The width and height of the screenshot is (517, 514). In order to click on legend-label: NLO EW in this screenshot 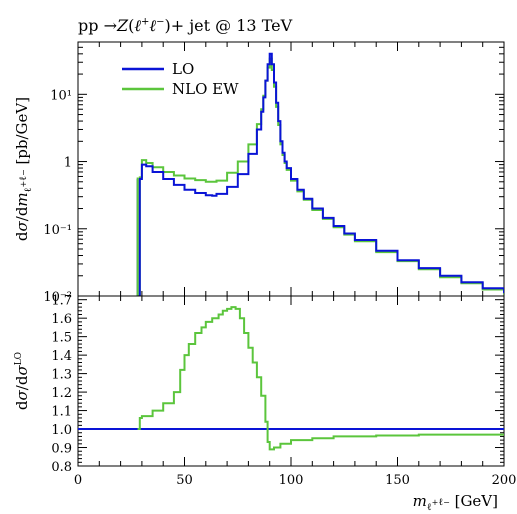, I will do `click(205, 89)`.